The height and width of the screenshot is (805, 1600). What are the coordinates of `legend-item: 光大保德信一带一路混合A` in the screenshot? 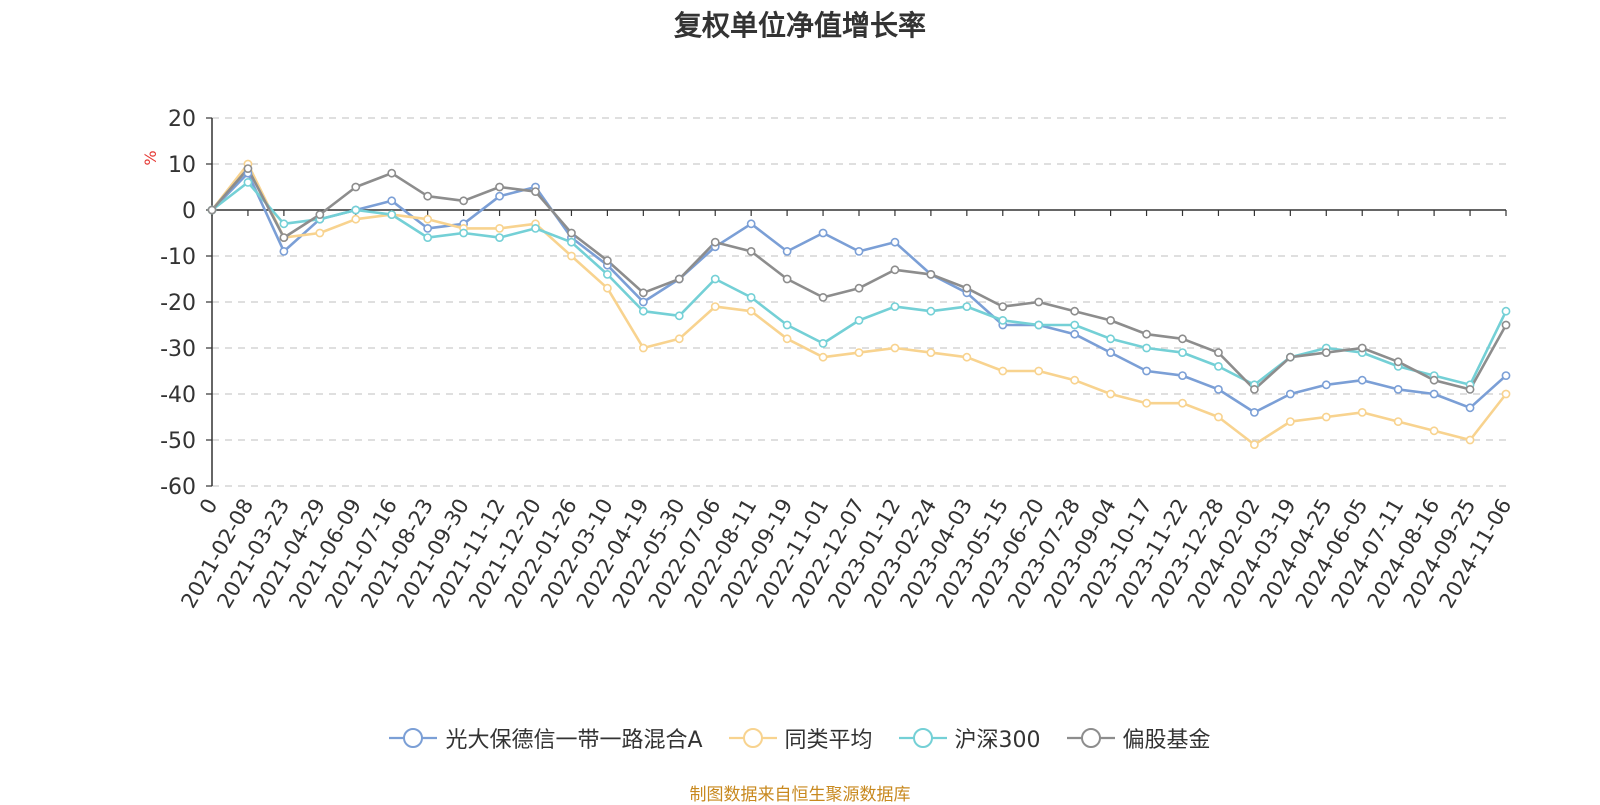 It's located at (546, 738).